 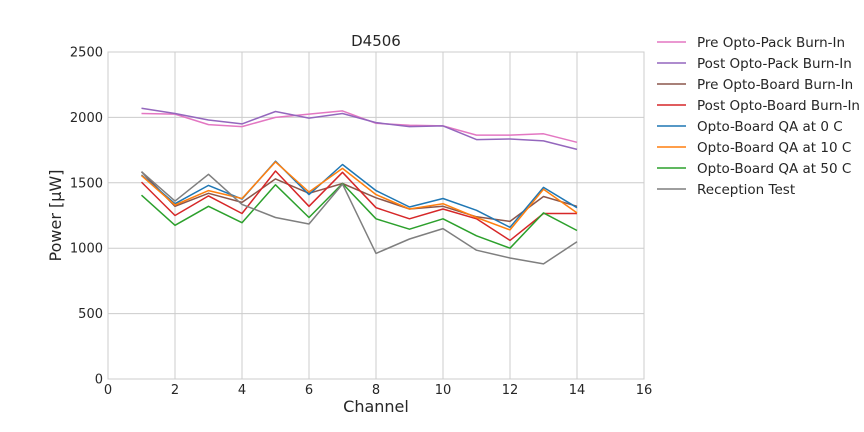 I want to click on legend-item: Opto-Board QA at 0 C, so click(x=750, y=127).